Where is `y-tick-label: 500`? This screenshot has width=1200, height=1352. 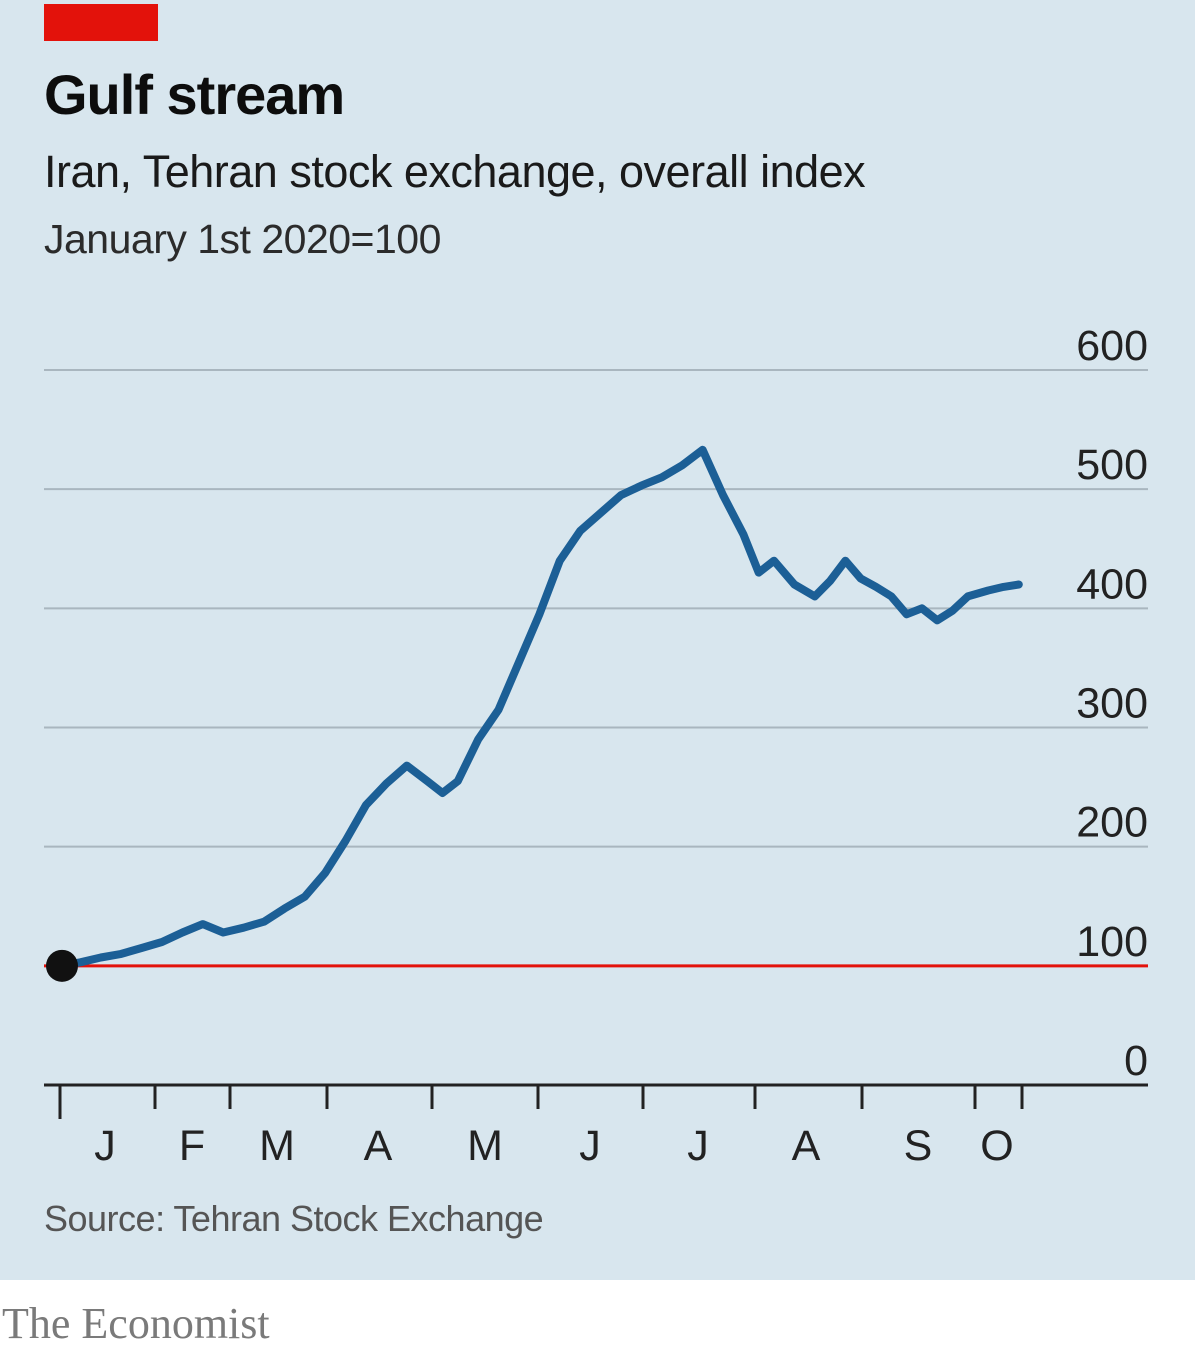
y-tick-label: 500 is located at coordinates (1112, 465).